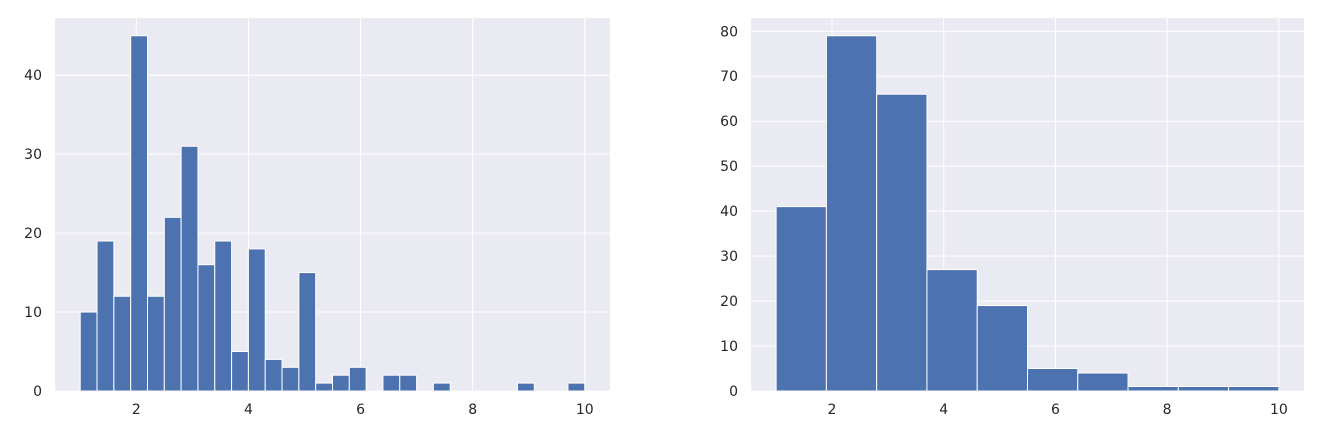 The width and height of the screenshot is (1330, 443). Describe the element at coordinates (729, 32) in the screenshot. I see `y-tick-label: 80` at that location.